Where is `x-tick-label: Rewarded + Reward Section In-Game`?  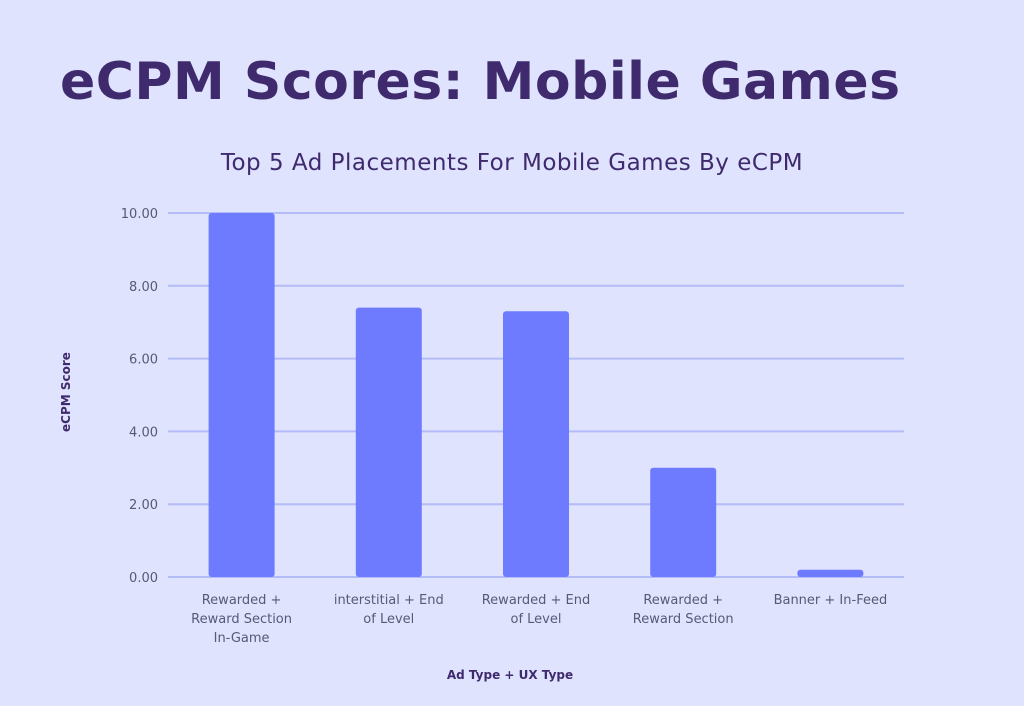 x-tick-label: Rewarded + Reward Section In-Game is located at coordinates (241, 619).